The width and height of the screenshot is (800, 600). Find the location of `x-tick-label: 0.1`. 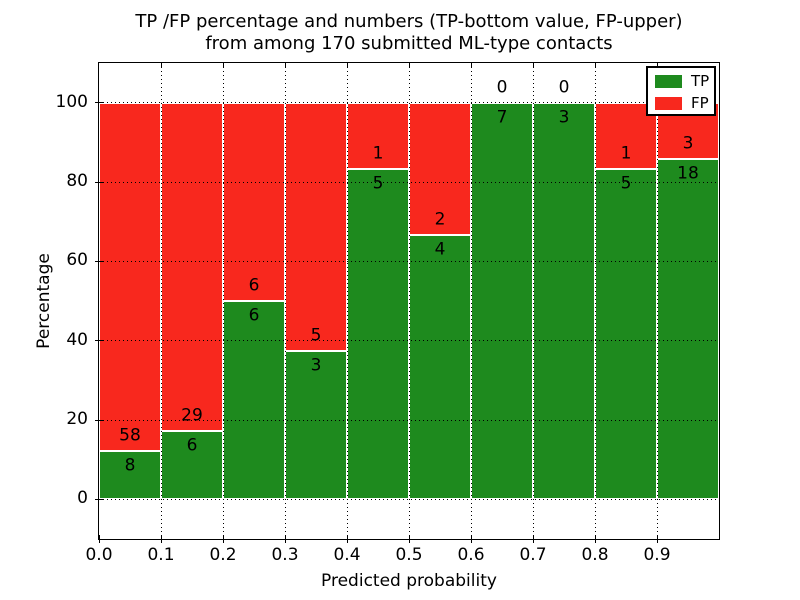

x-tick-label: 0.1 is located at coordinates (161, 555).